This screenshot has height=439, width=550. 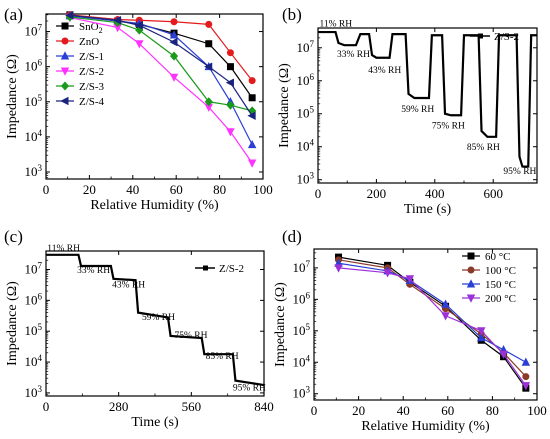 What do you see at coordinates (417, 110) in the screenshot?
I see `annotation: 59% RH` at bounding box center [417, 110].